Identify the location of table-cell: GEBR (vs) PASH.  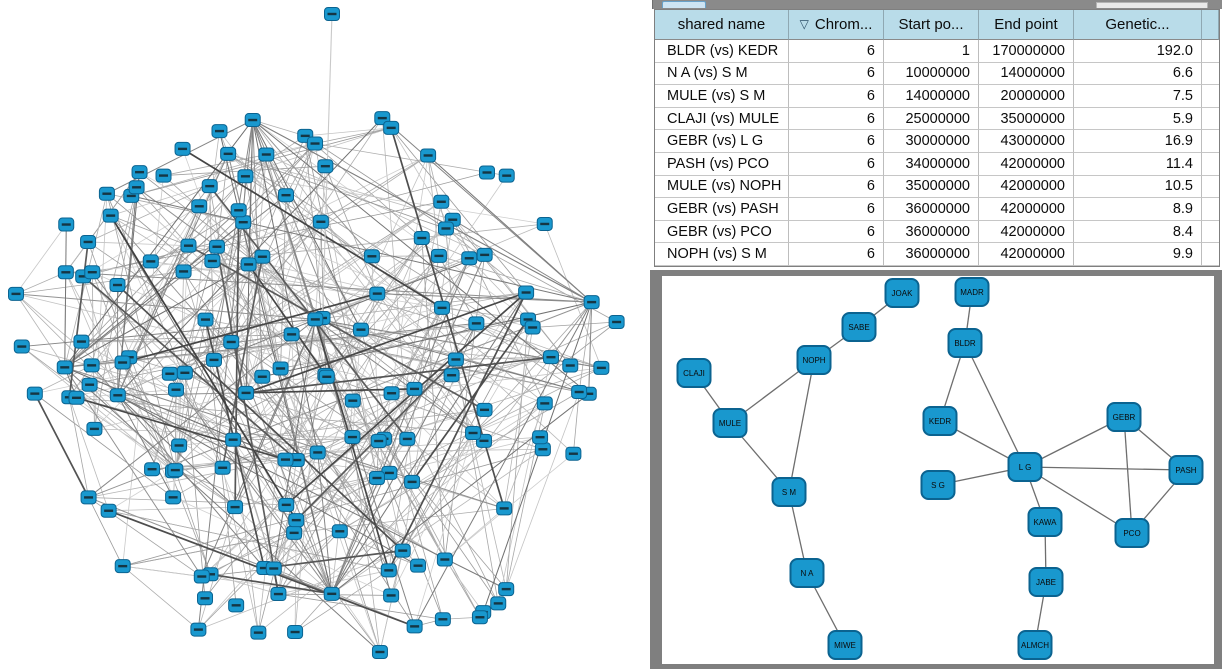
(722, 209).